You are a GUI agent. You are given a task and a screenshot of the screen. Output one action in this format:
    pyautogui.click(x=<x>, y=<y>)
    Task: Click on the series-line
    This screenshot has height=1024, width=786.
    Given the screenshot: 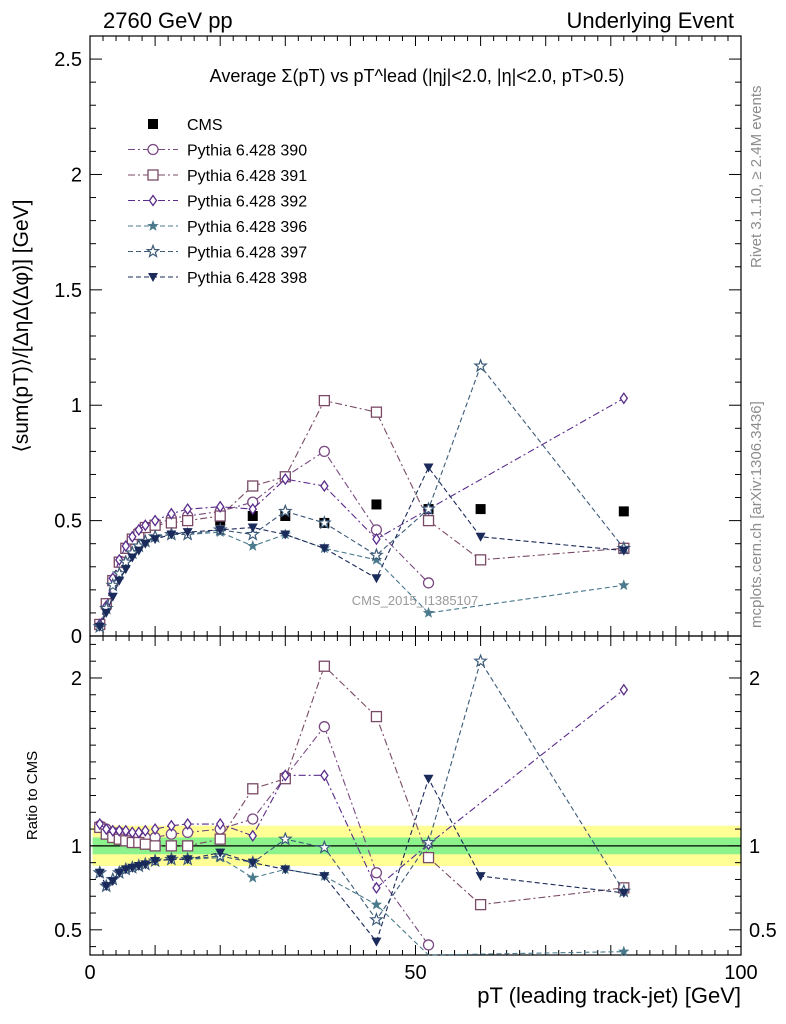 What is the action you would take?
    pyautogui.click(x=362, y=511)
    